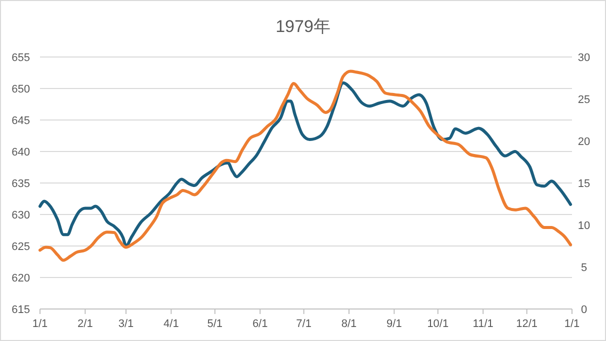 The image size is (606, 341). Describe the element at coordinates (584, 142) in the screenshot. I see `y2-tick-label: 20` at that location.